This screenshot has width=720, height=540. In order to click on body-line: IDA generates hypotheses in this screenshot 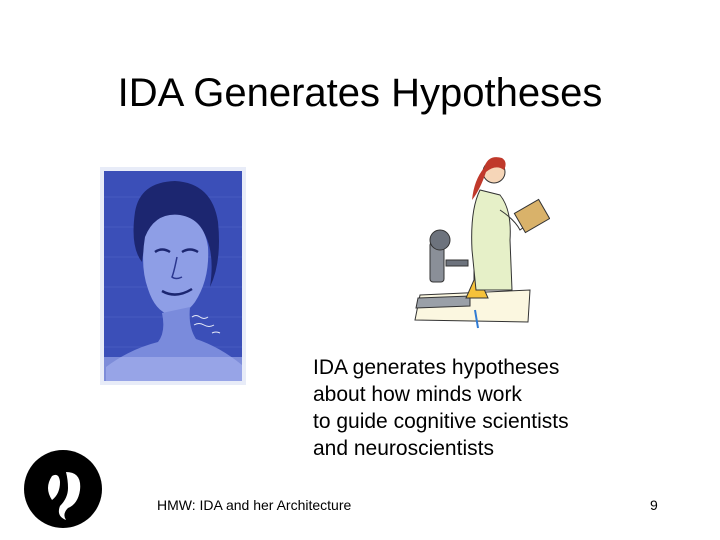, I will do `click(436, 367)`.